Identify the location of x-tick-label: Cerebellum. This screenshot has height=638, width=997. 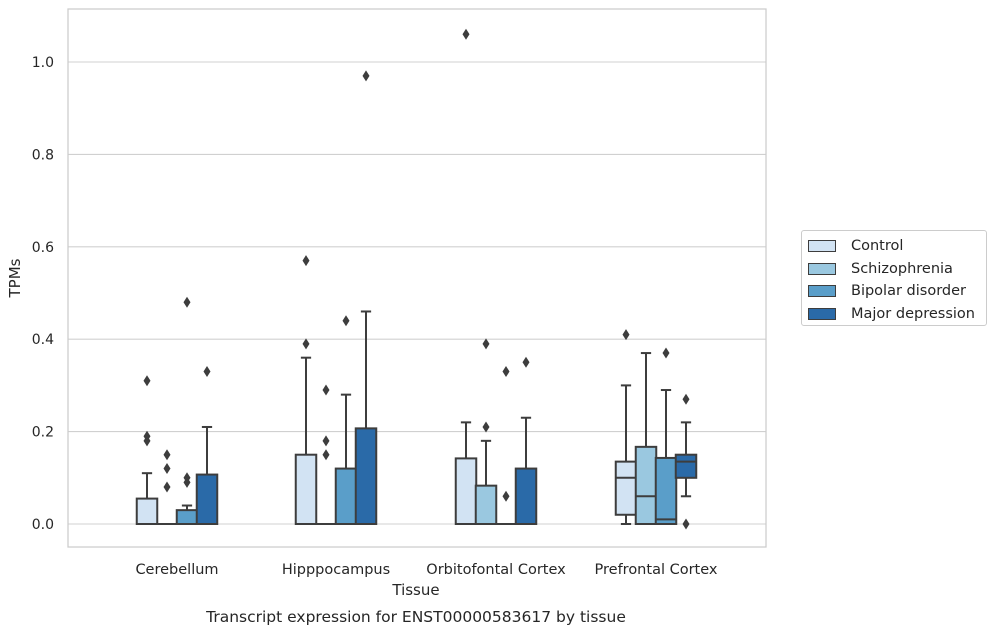
(176, 570).